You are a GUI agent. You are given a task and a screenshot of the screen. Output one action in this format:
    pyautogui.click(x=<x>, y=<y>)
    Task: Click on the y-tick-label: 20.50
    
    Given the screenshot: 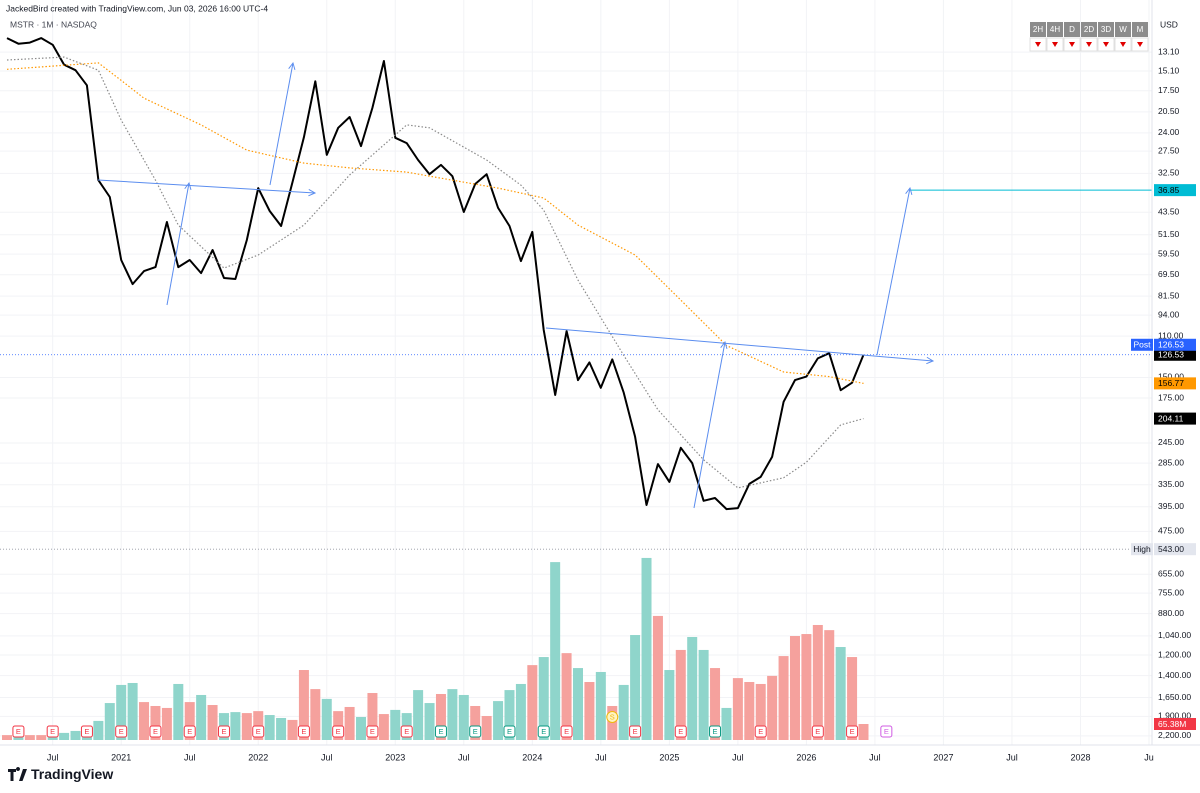 What is the action you would take?
    pyautogui.click(x=1169, y=111)
    